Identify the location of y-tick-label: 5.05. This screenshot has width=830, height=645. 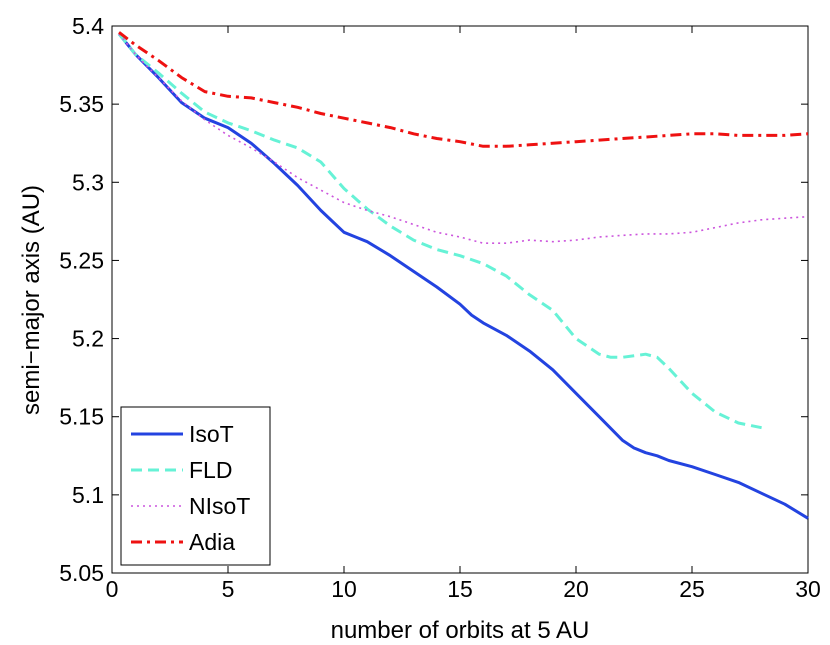
(81, 573).